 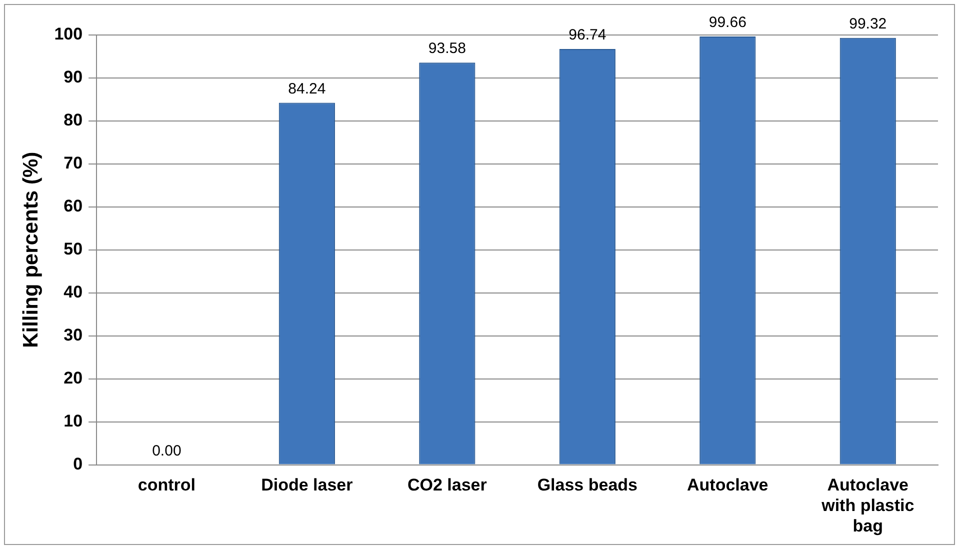 I want to click on y-tick-label: 60, so click(x=73, y=206).